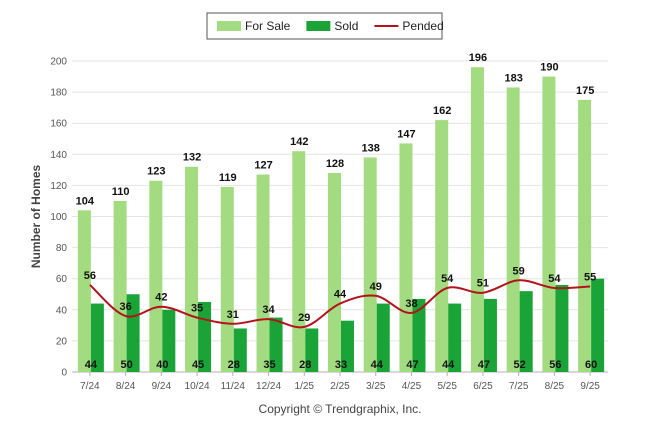 The height and width of the screenshot is (434, 646). I want to click on x-tick-label: 10/24, so click(197, 386).